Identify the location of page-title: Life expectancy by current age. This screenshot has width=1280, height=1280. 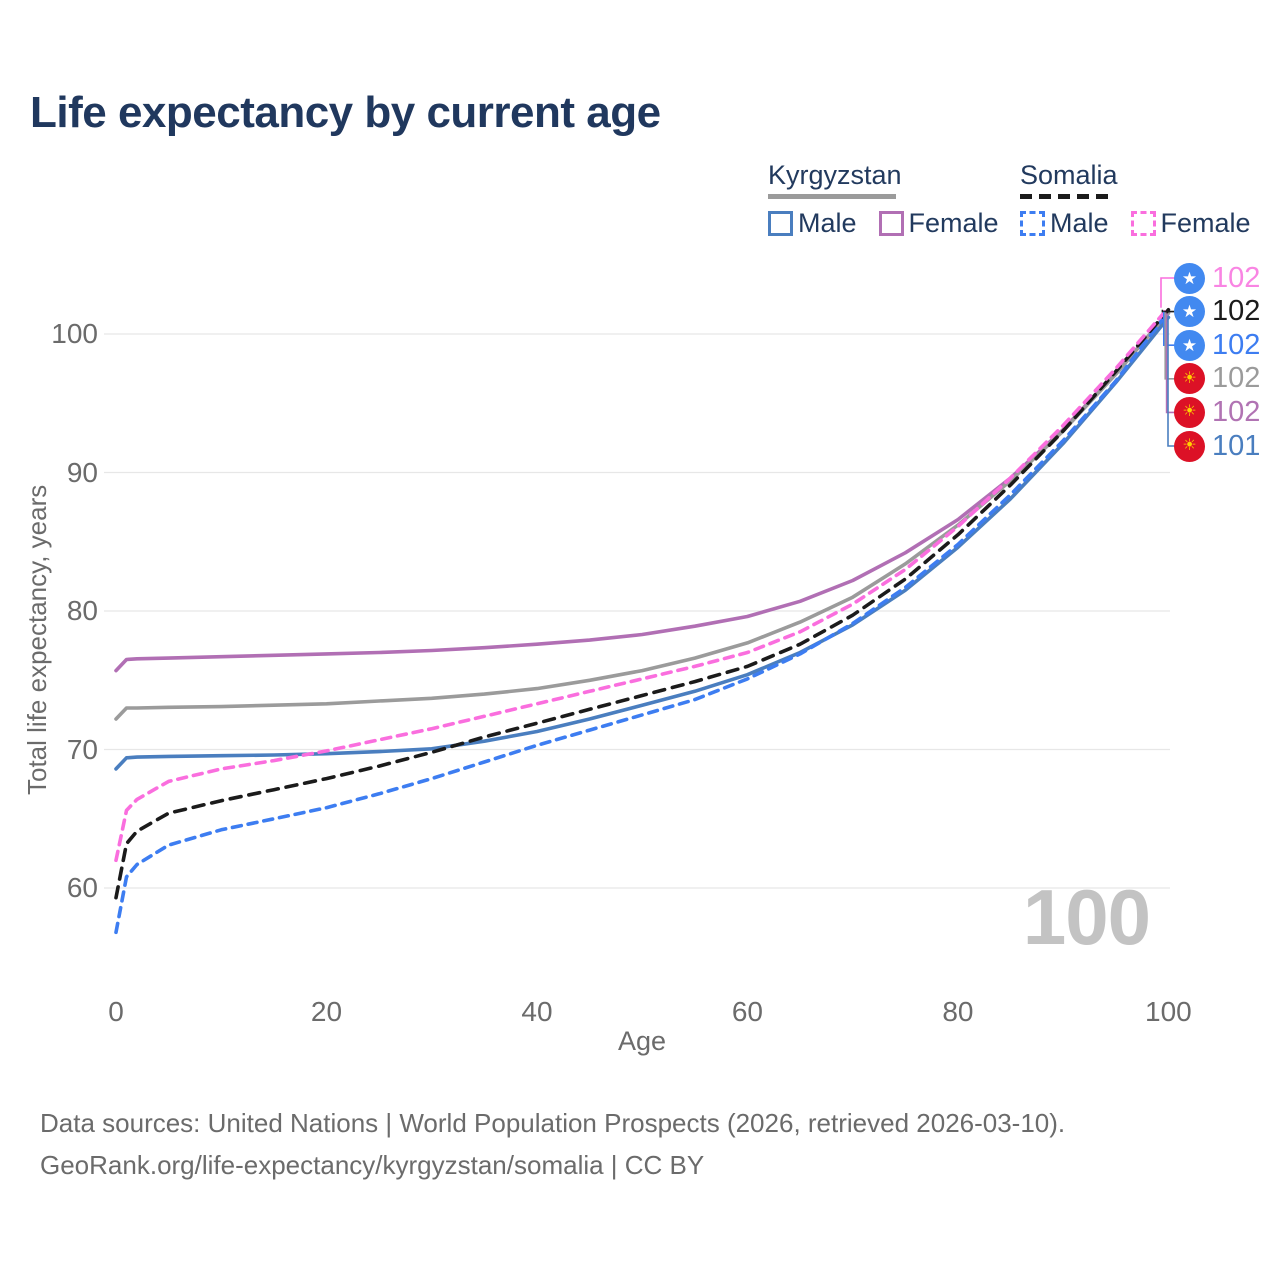
(345, 112).